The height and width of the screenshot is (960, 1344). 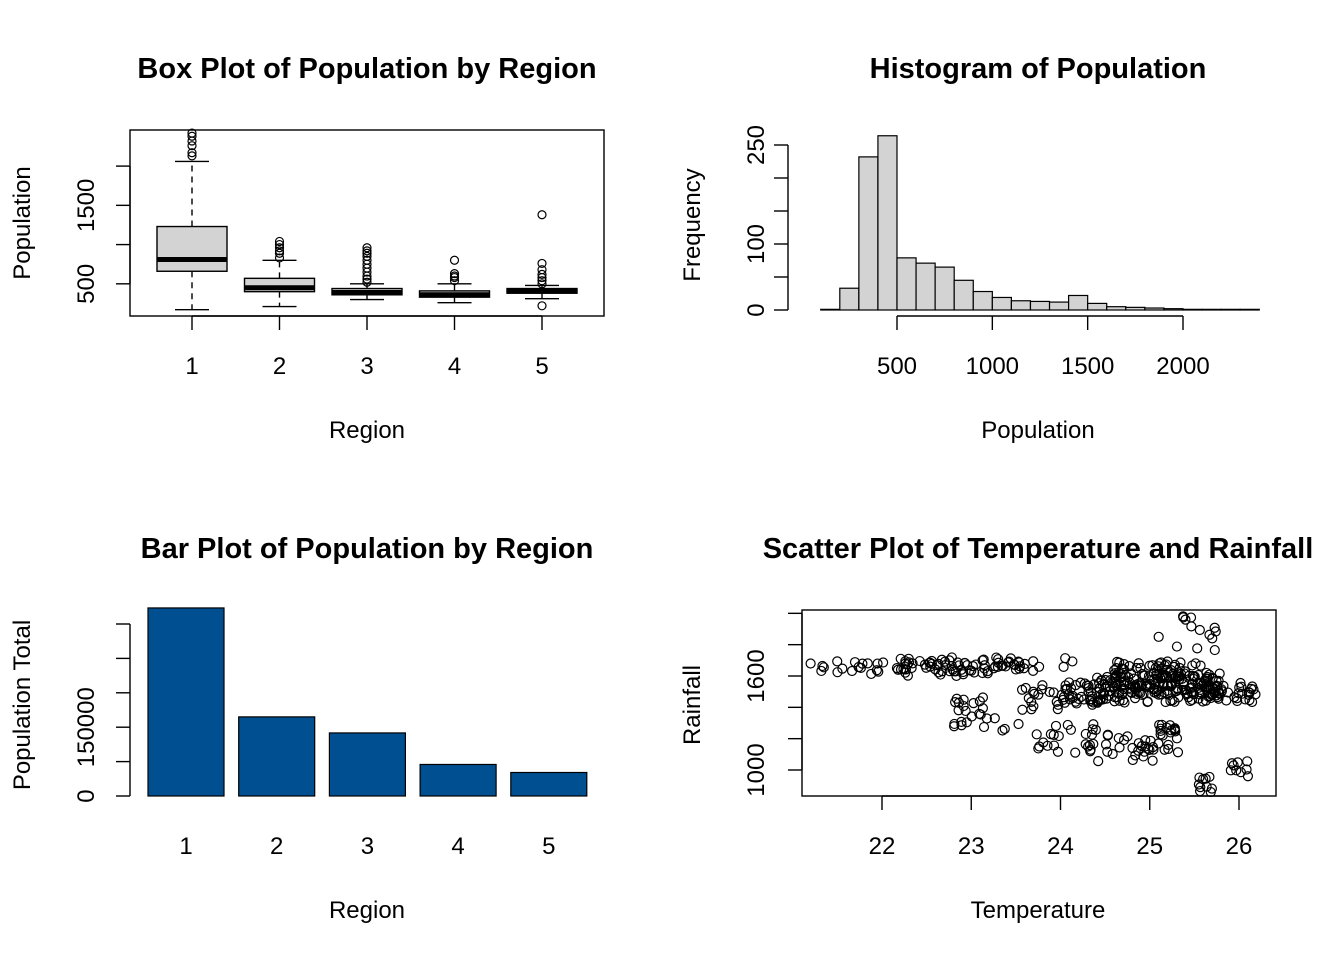 I want to click on y-tick-label: 250, so click(x=756, y=145).